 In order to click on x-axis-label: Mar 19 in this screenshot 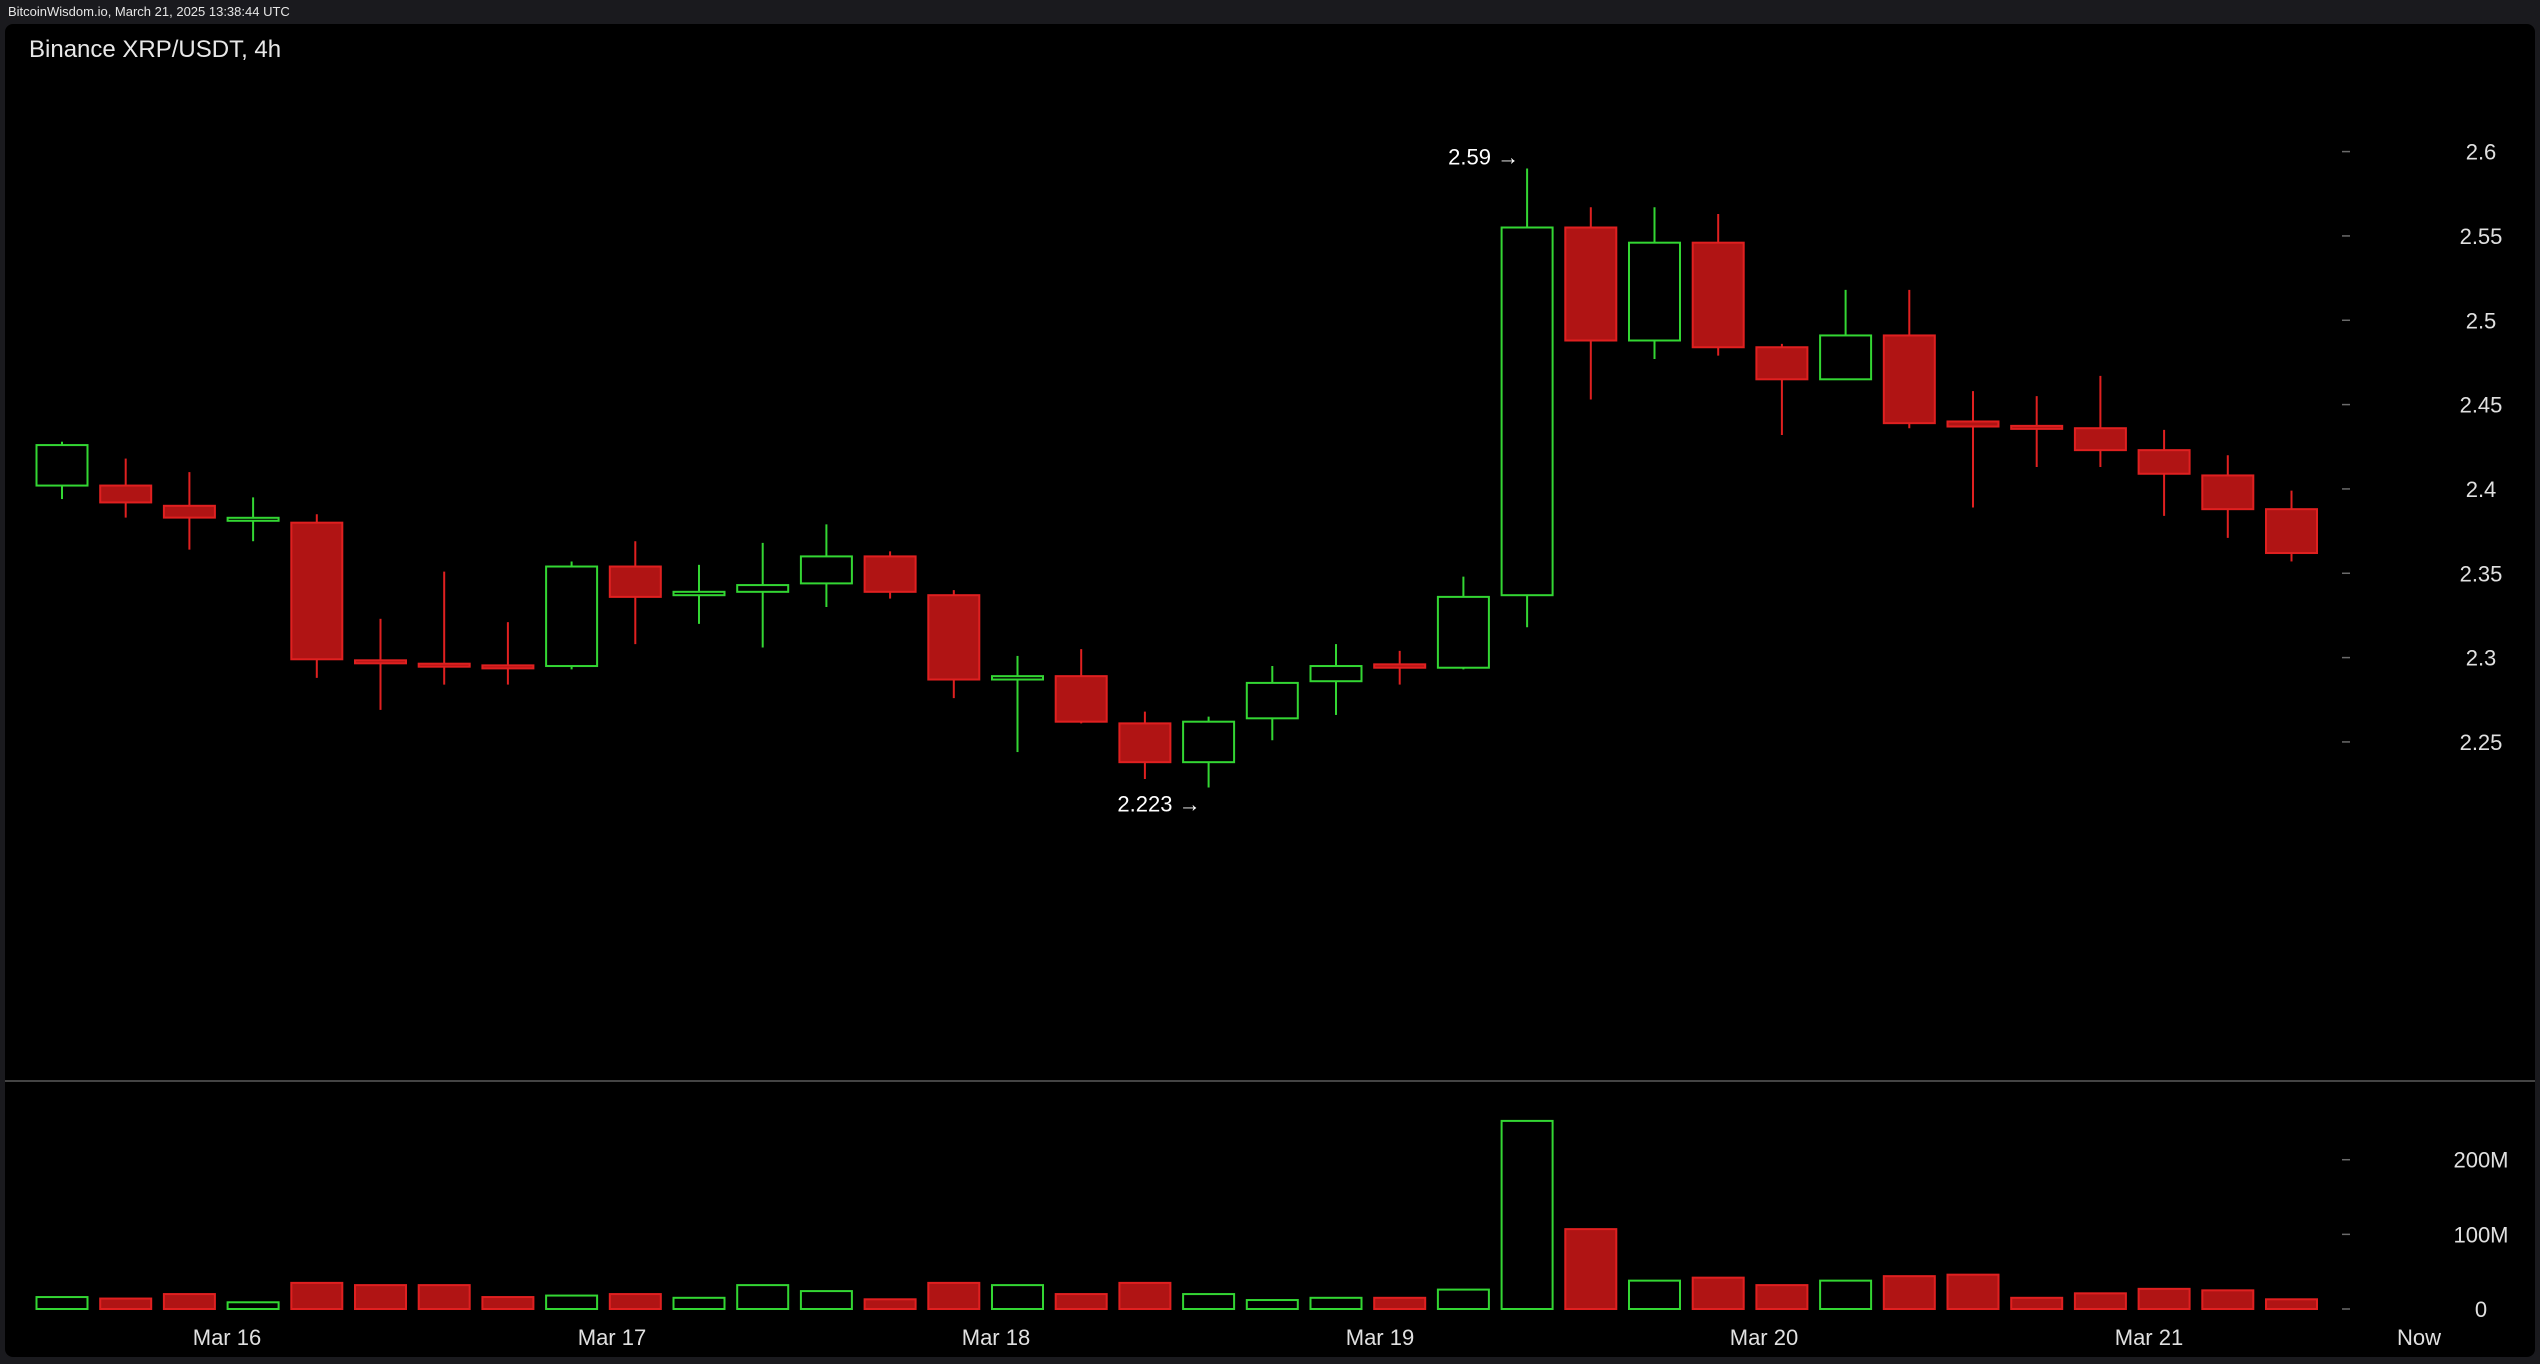, I will do `click(1380, 1337)`.